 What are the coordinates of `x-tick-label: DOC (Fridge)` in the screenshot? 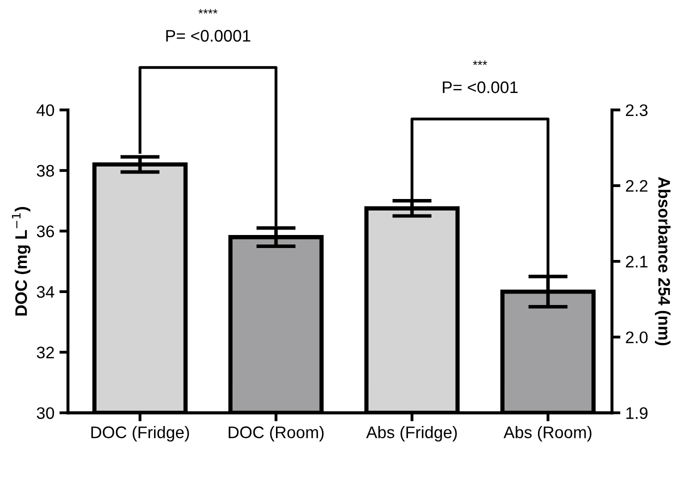 It's located at (140, 434).